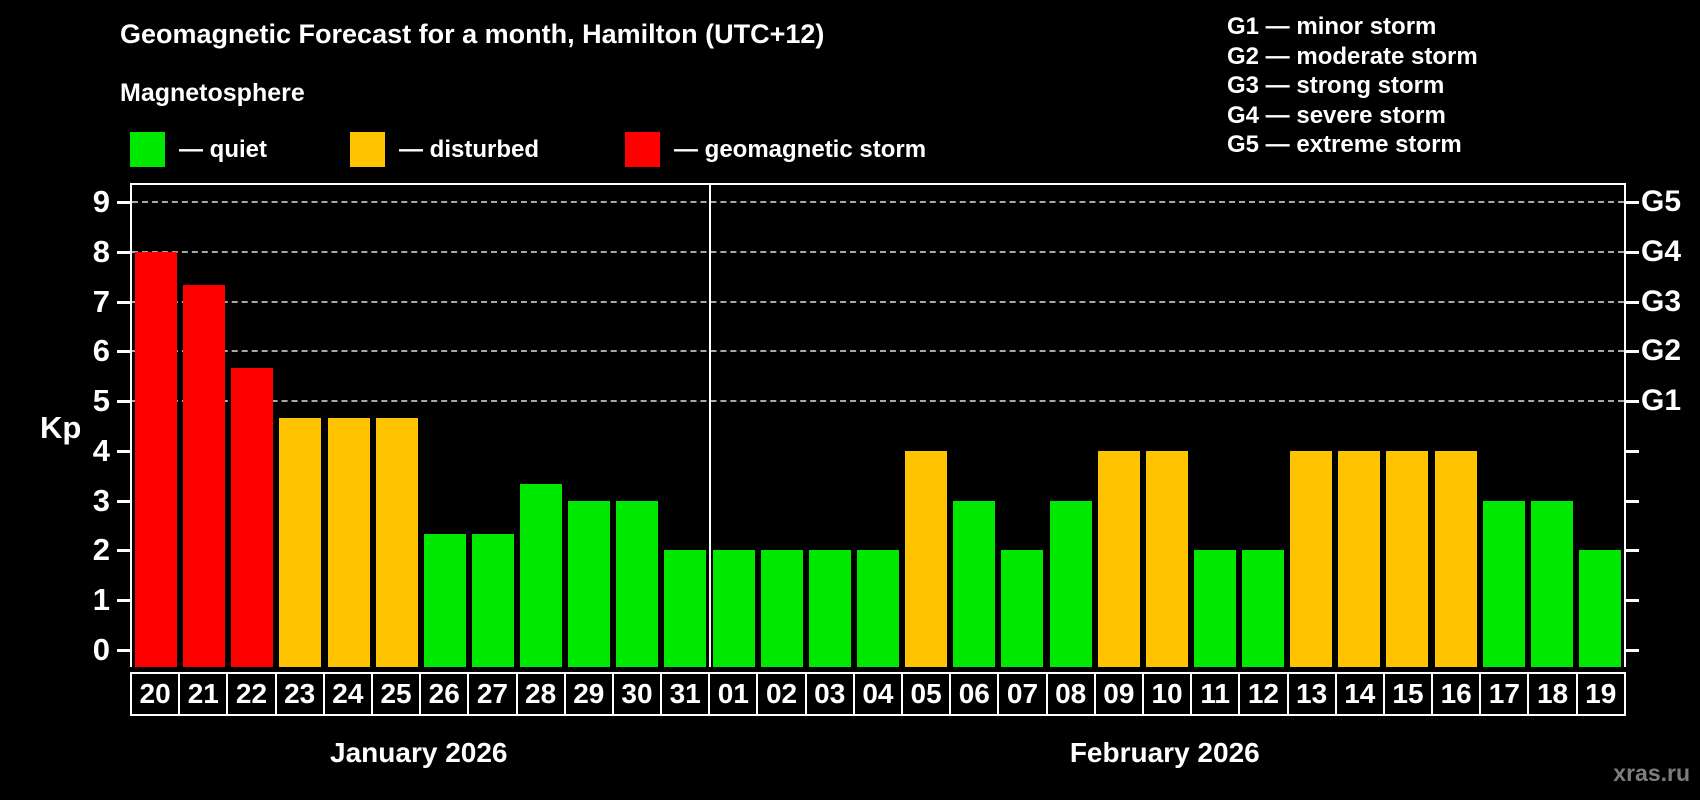 The width and height of the screenshot is (1700, 800). What do you see at coordinates (926, 694) in the screenshot?
I see `day-label-box: 05` at bounding box center [926, 694].